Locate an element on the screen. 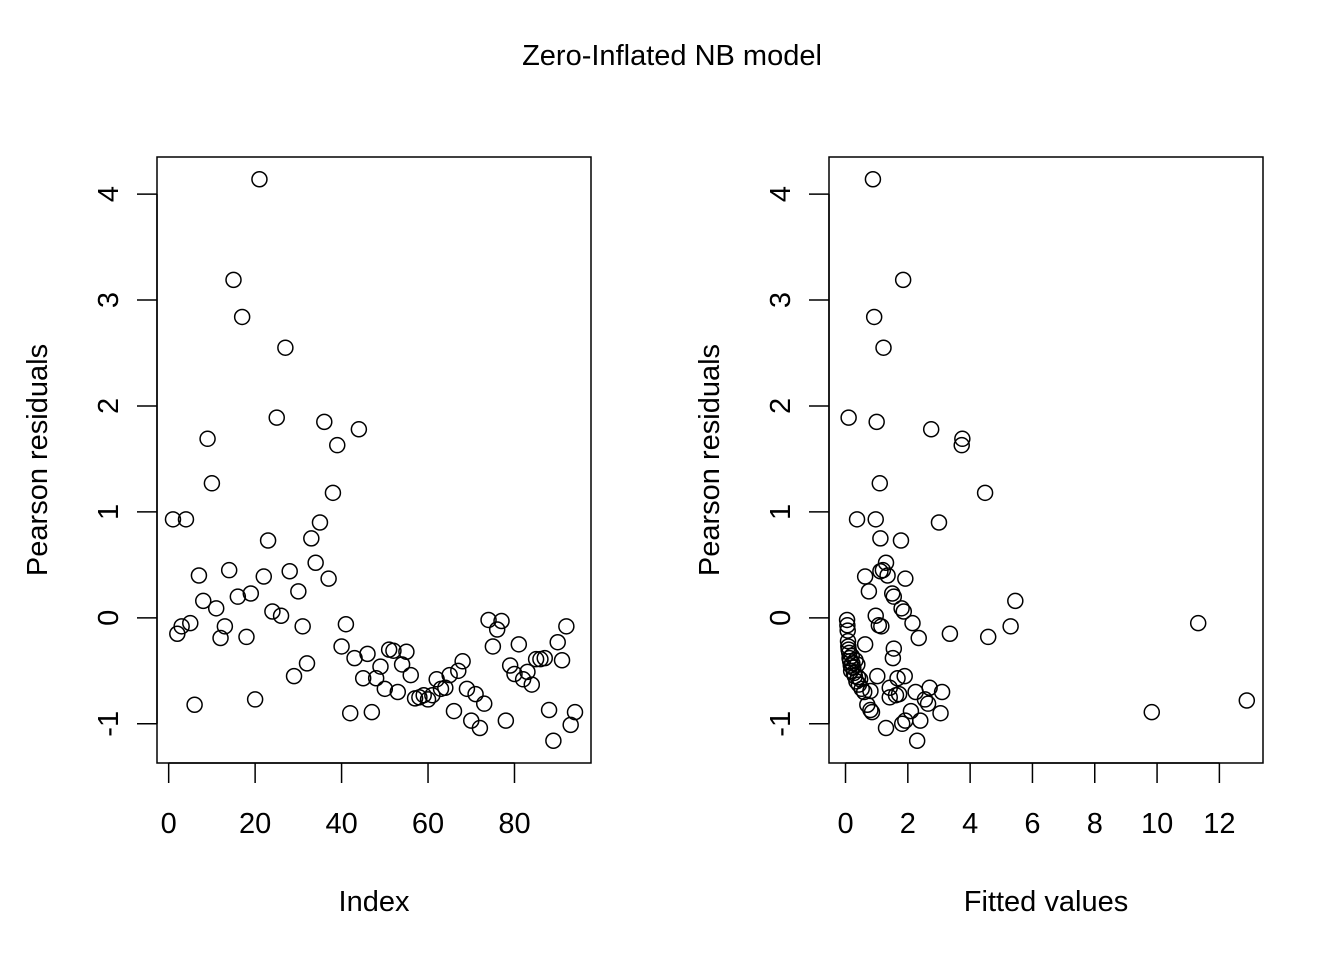  x-axis-label: Index is located at coordinates (374, 902).